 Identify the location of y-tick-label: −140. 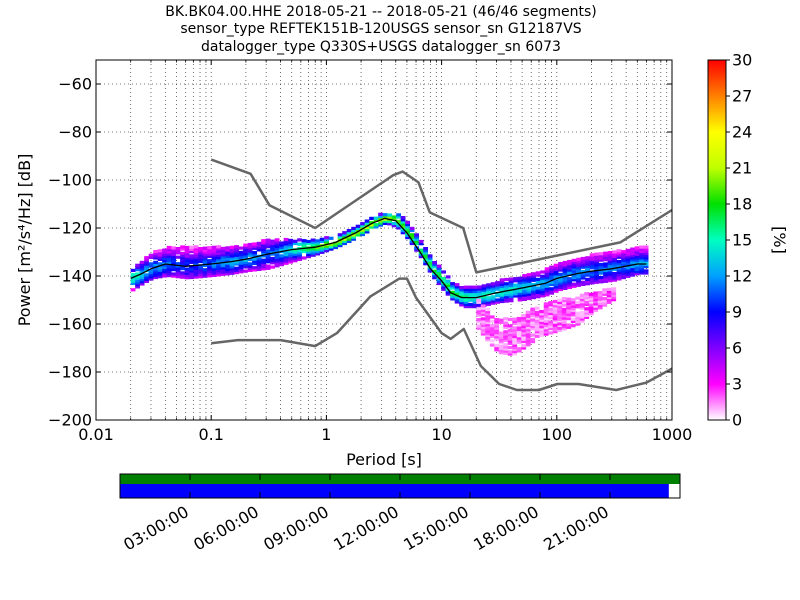
(70, 276).